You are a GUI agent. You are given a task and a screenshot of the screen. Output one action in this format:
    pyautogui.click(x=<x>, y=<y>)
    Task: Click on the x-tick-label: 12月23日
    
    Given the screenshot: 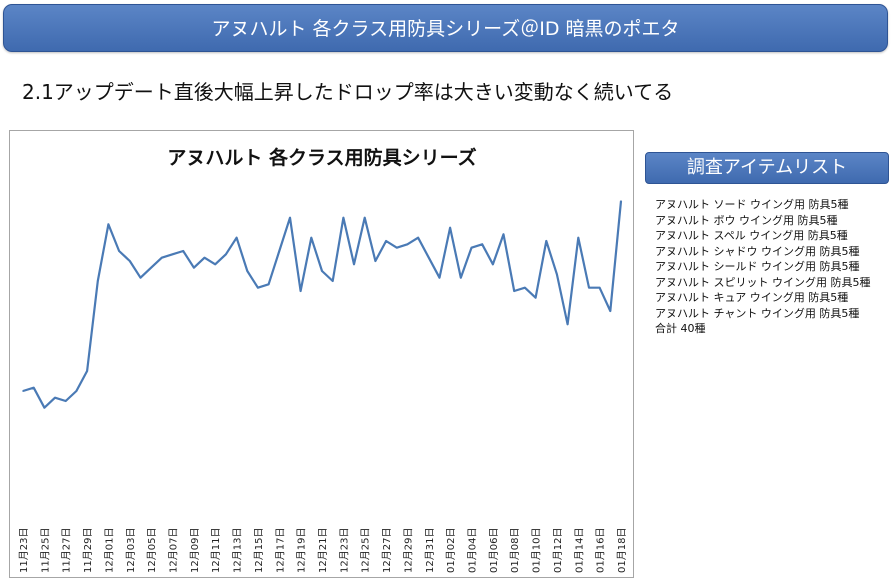 What is the action you would take?
    pyautogui.click(x=344, y=550)
    